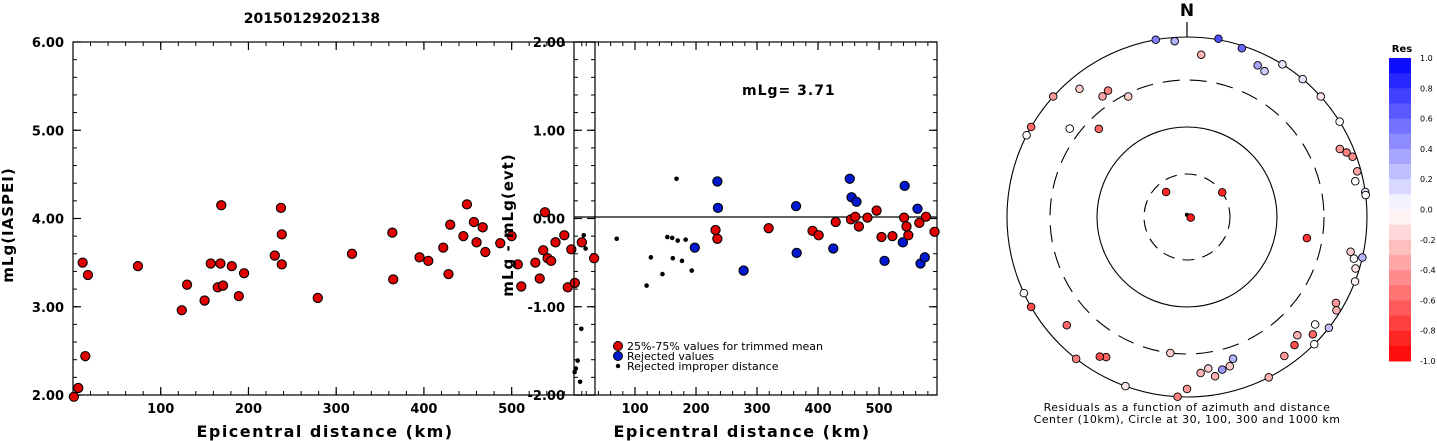  What do you see at coordinates (1428, 240) in the screenshot?
I see `colorbar-tick-label: -0.2` at bounding box center [1428, 240].